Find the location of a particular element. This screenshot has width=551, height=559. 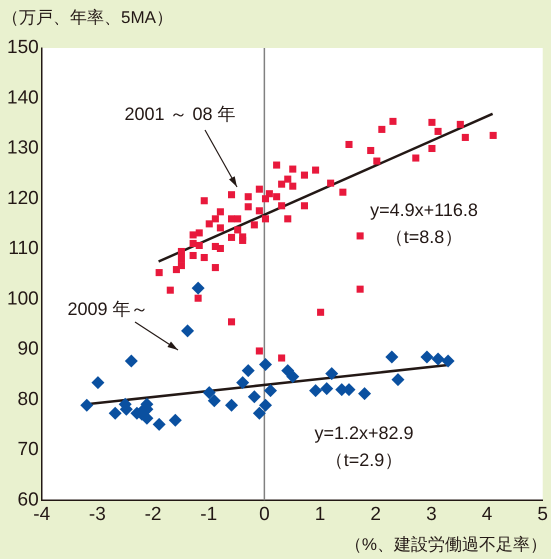

y-tick-label: 120 is located at coordinates (23, 198).